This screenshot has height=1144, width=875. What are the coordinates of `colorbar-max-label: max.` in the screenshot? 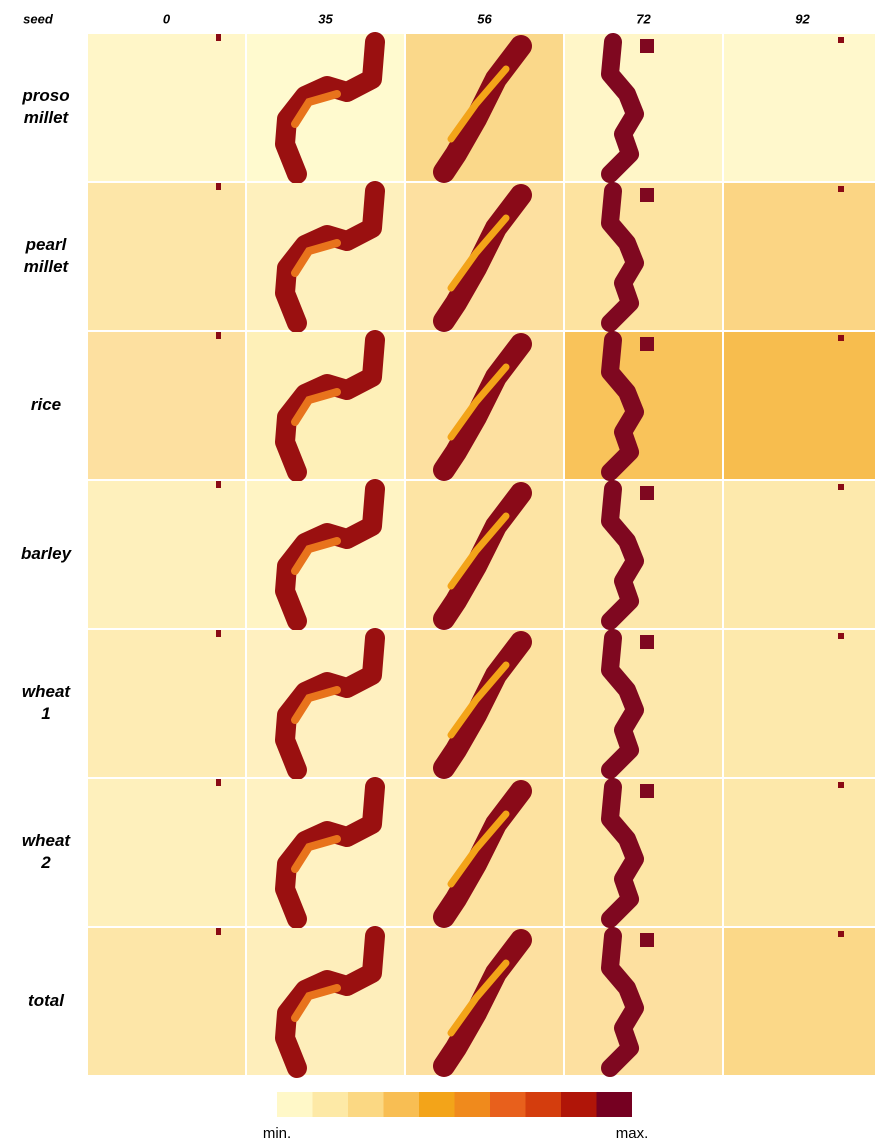 It's located at (632, 1133).